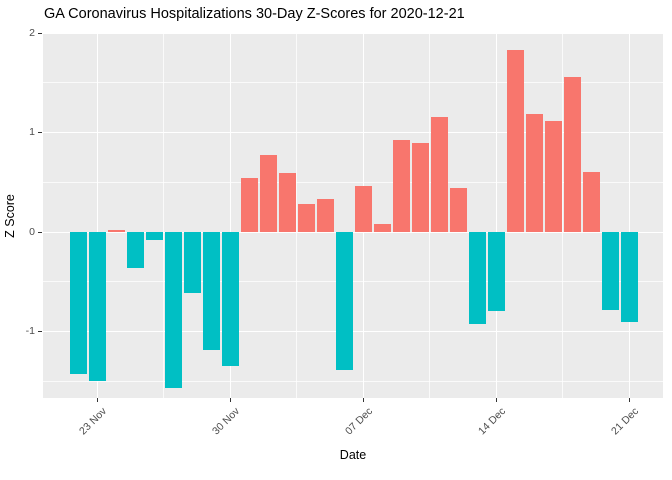 The height and width of the screenshot is (480, 672). I want to click on y-tick-label: -1, so click(30, 331).